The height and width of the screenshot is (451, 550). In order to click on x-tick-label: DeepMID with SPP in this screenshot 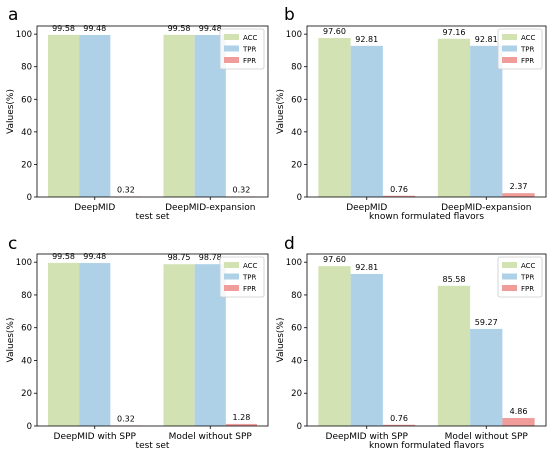, I will do `click(95, 437)`.